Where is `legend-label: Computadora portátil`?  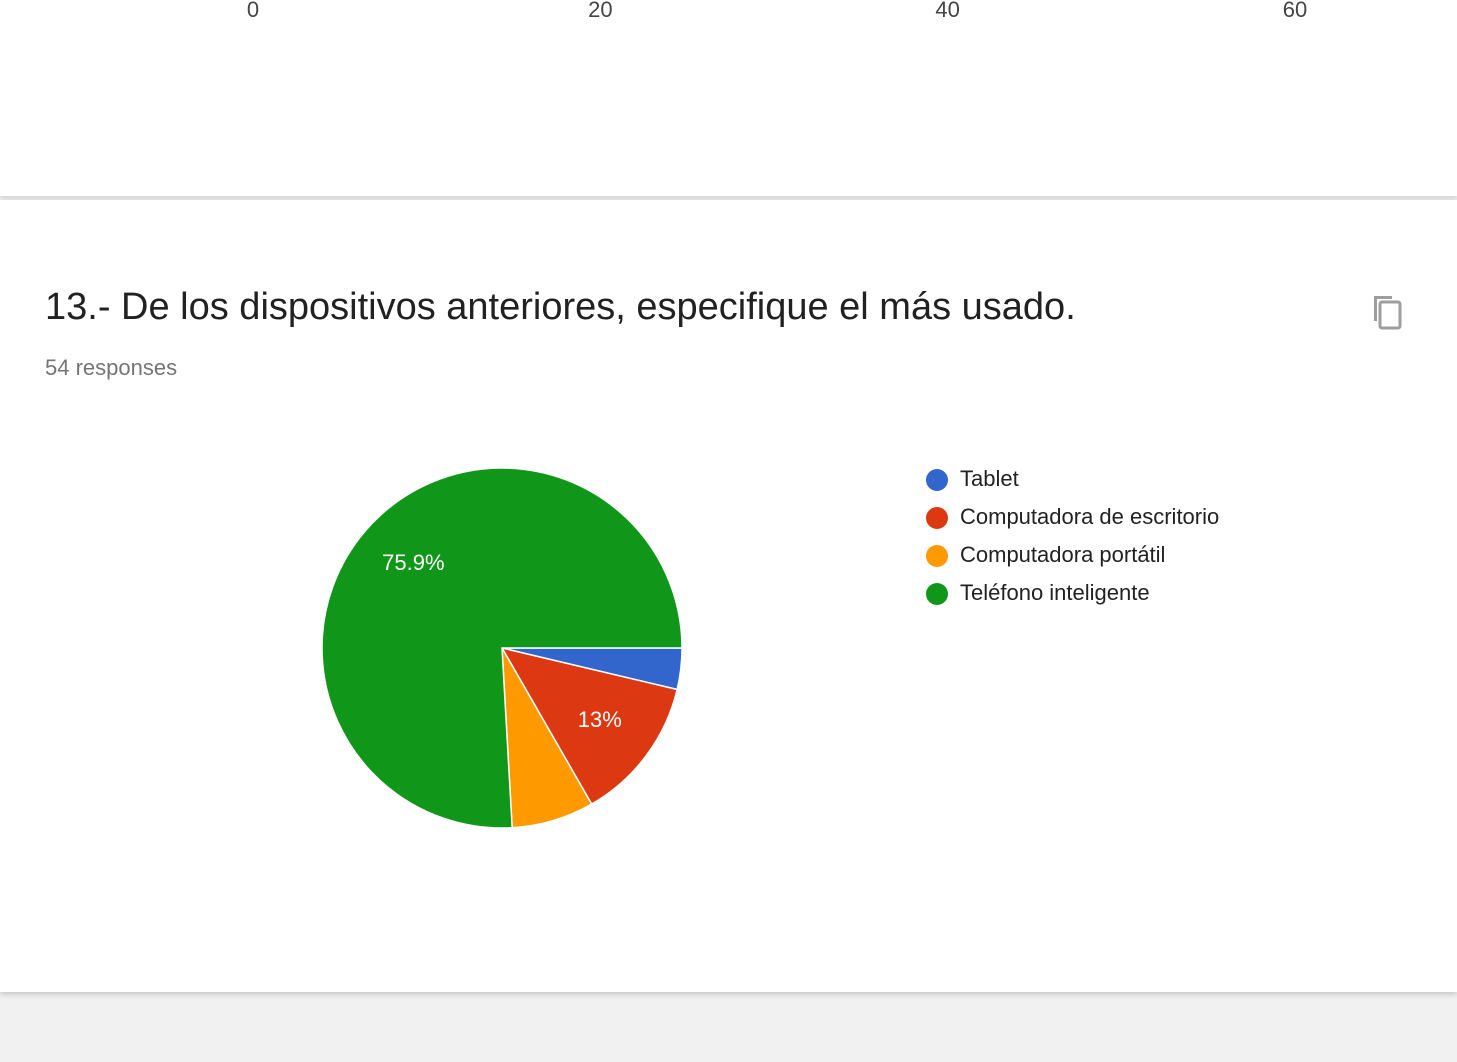 legend-label: Computadora portátil is located at coordinates (1062, 554).